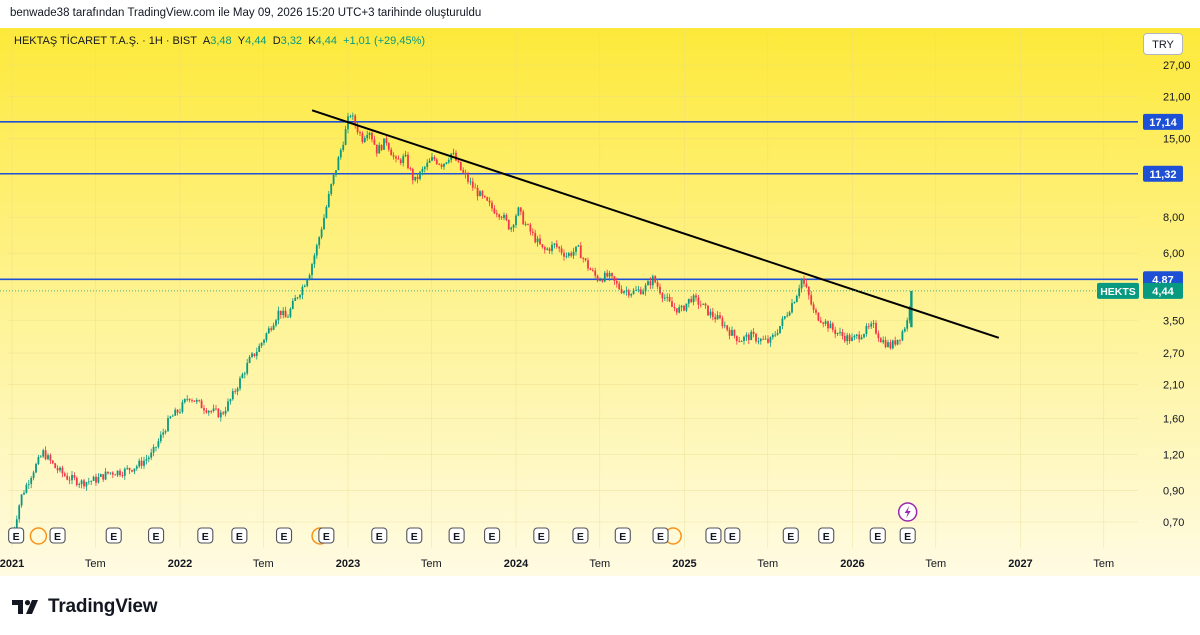  What do you see at coordinates (1173, 254) in the screenshot?
I see `y-tick-label: 6,00` at bounding box center [1173, 254].